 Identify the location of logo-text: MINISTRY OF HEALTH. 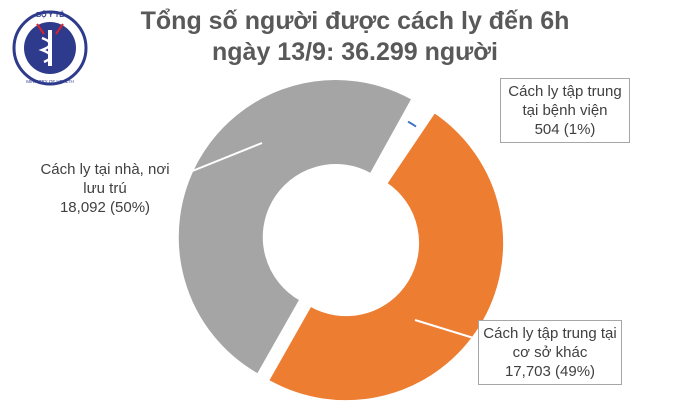
(50, 81).